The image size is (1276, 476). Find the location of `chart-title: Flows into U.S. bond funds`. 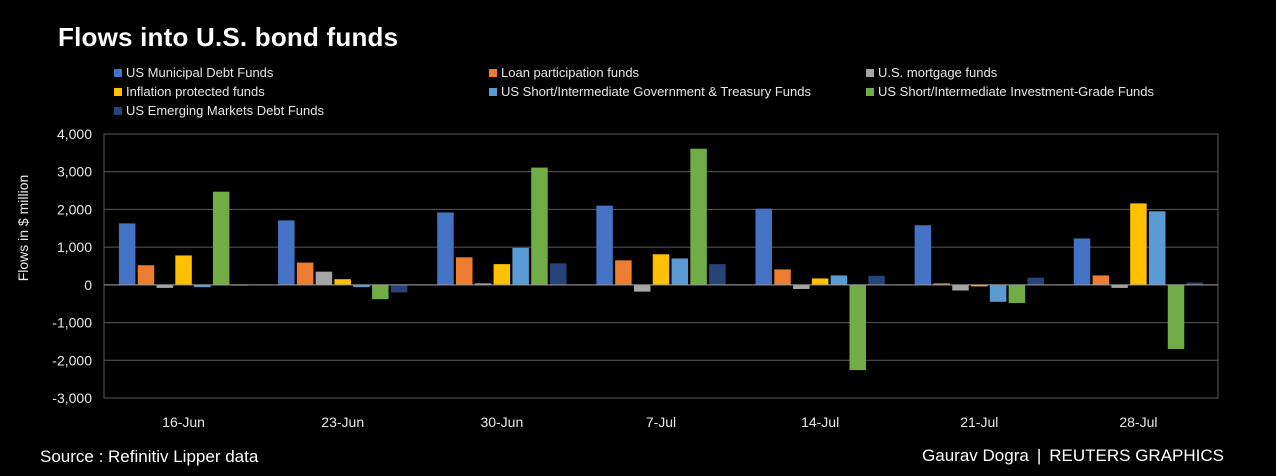

chart-title: Flows into U.S. bond funds is located at coordinates (228, 37).